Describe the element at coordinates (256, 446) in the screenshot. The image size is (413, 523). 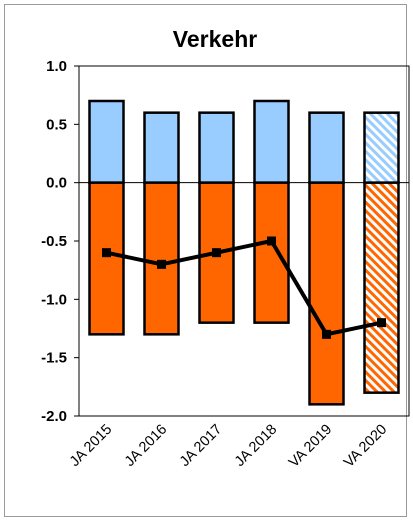
I see `x-tick-label: JA 2018` at that location.